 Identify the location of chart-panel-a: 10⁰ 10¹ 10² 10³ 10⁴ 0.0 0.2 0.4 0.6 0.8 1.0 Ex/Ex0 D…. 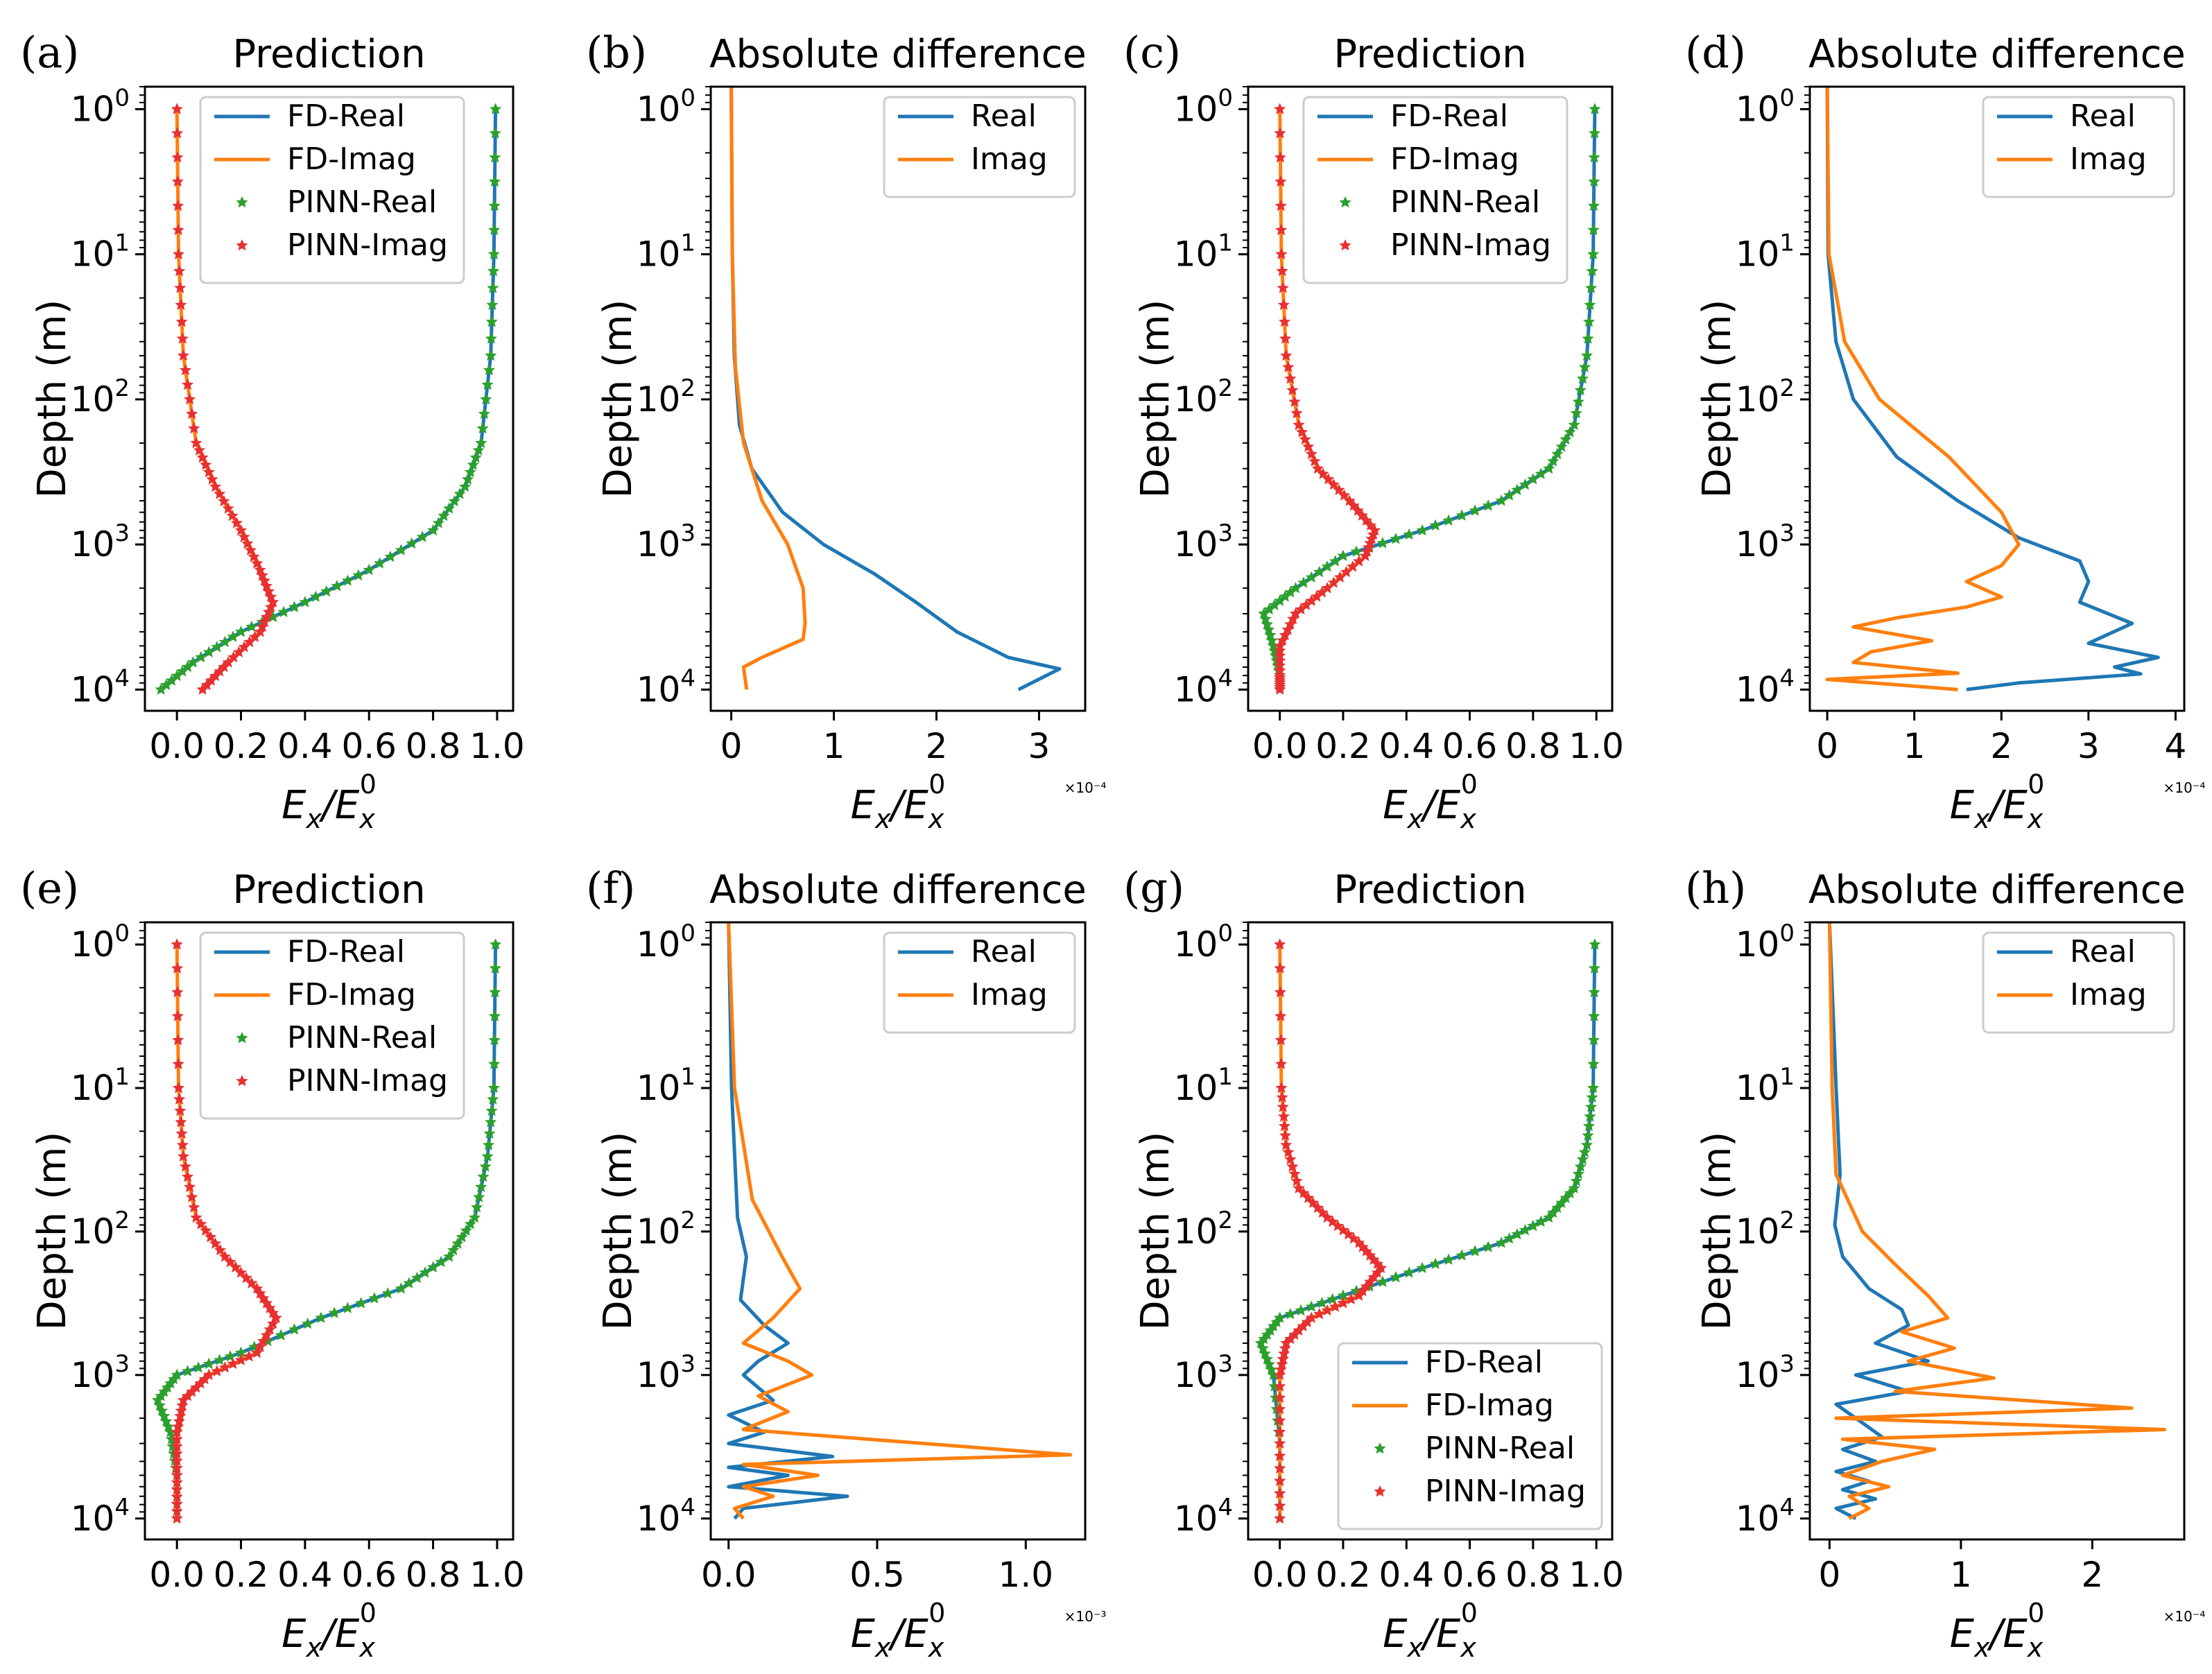
(272, 431).